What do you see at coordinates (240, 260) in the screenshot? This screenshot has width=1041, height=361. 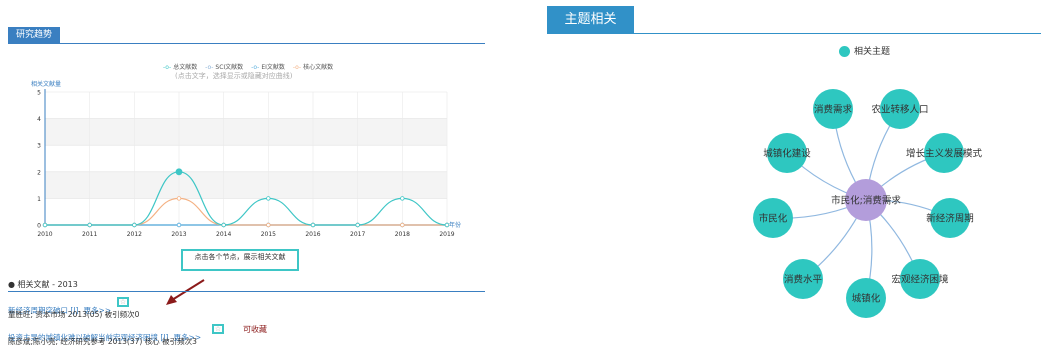 I see `callout-box: 点击各个节点，展示相关文献` at bounding box center [240, 260].